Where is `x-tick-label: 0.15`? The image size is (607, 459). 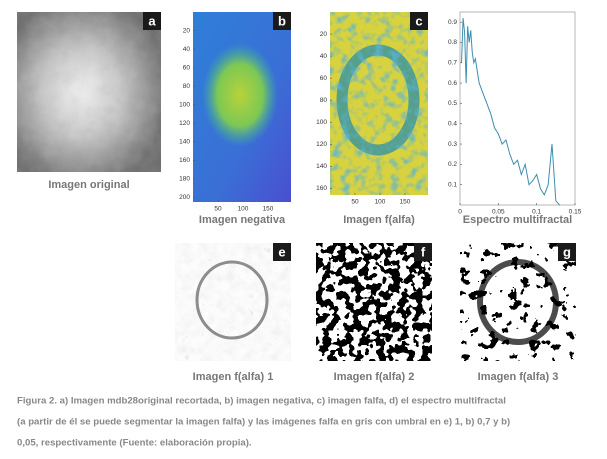 x-tick-label: 0.15 is located at coordinates (575, 212).